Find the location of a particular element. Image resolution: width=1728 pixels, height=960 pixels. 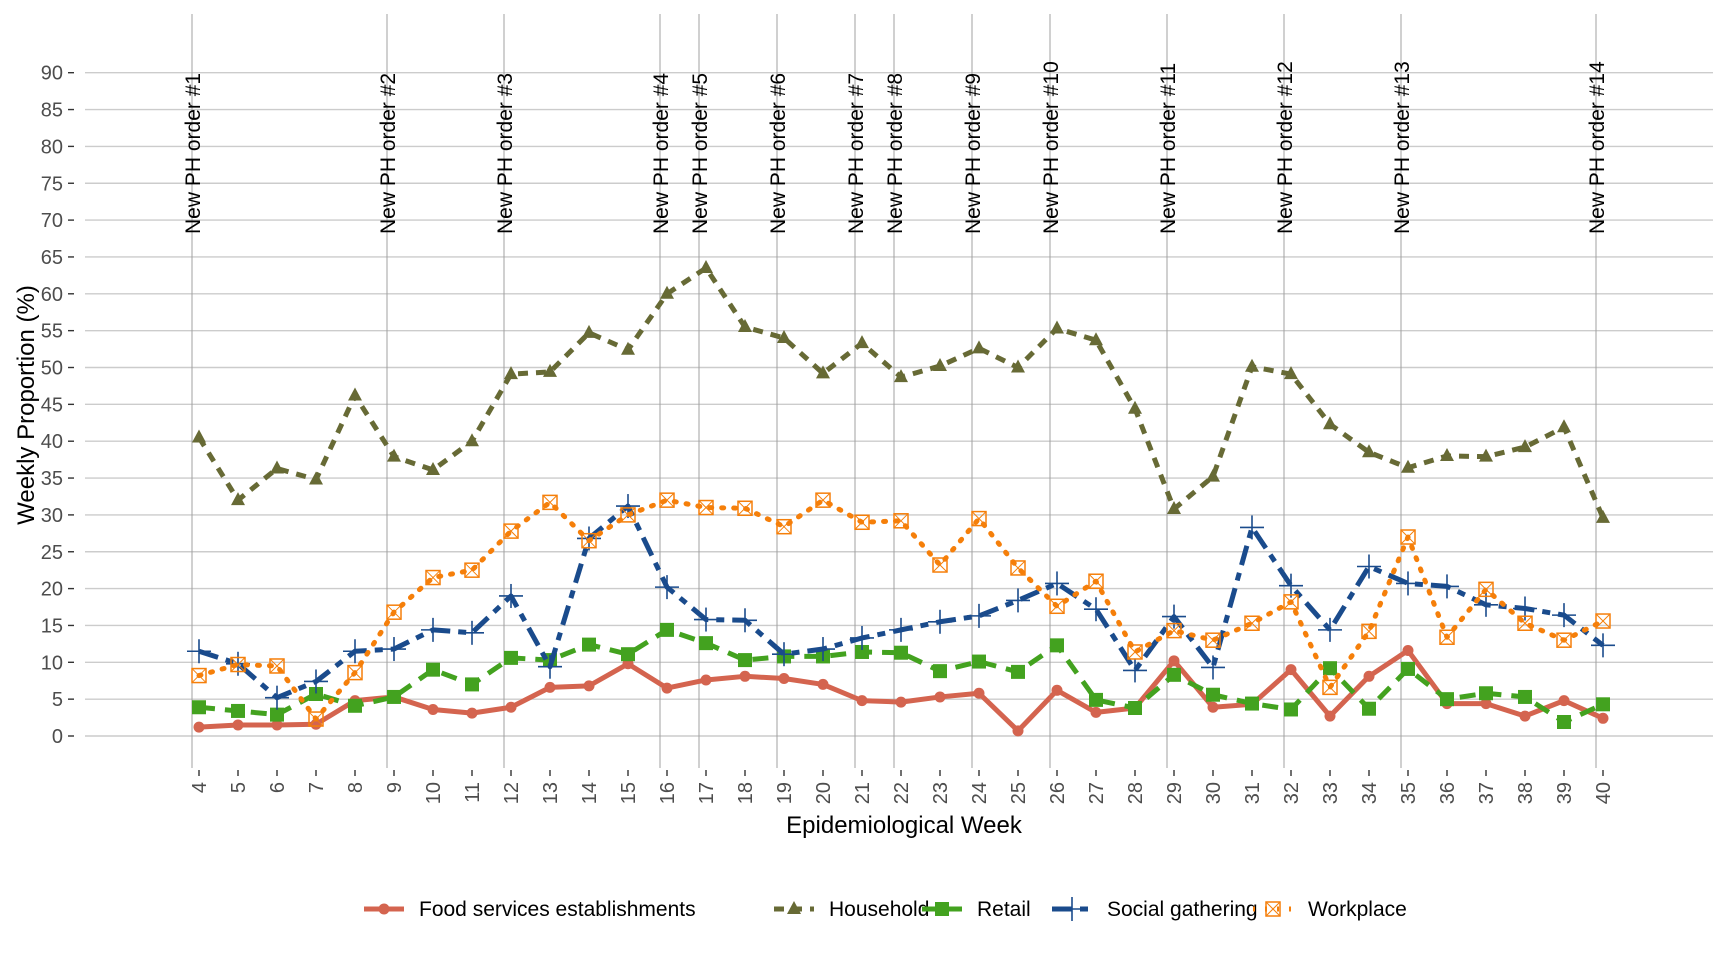

legend-label: Household is located at coordinates (879, 909).